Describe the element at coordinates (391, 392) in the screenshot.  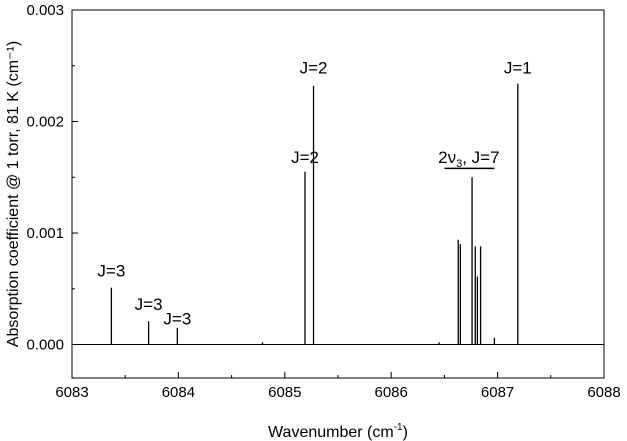
I see `x-tick-label: 6086` at that location.